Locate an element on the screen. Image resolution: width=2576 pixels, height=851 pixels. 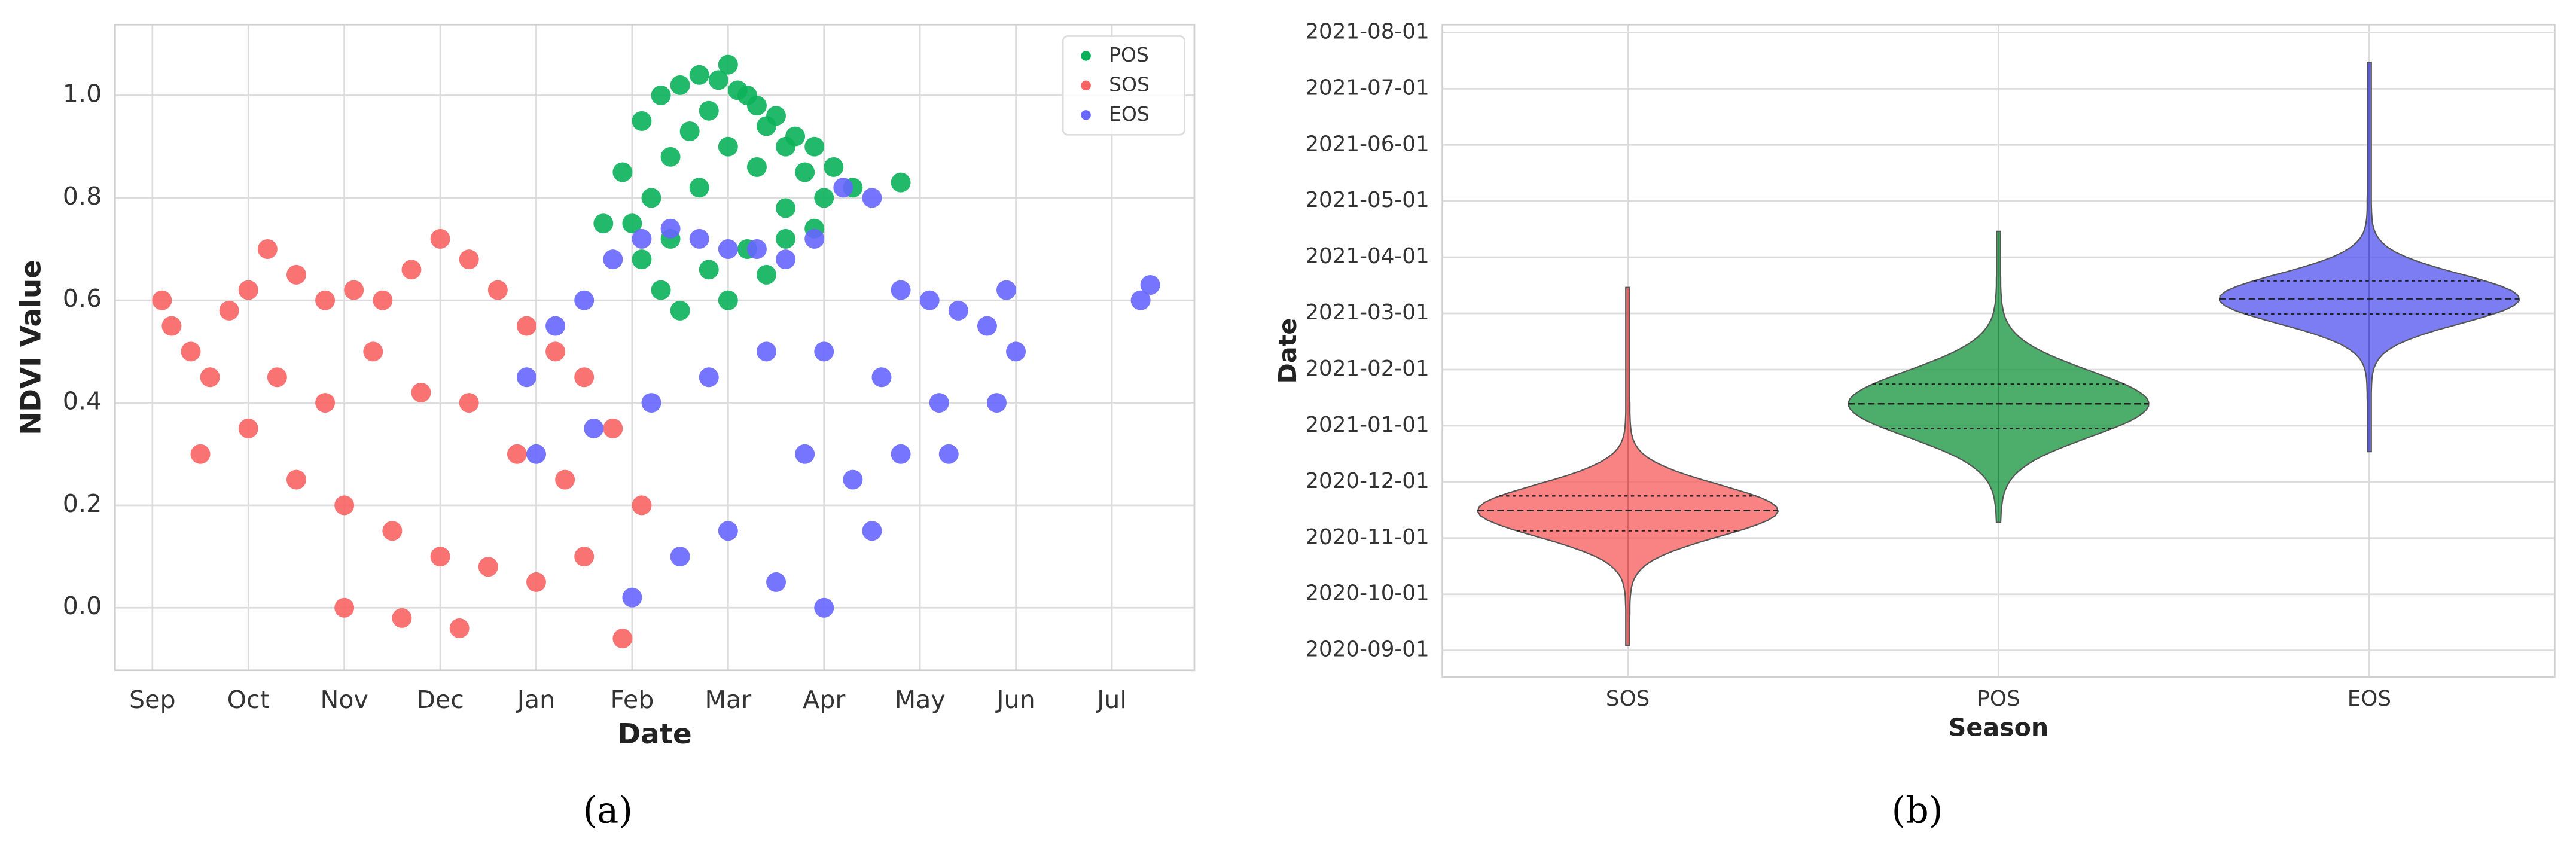
y-tick-label: 2020-10-01 is located at coordinates (1367, 593).